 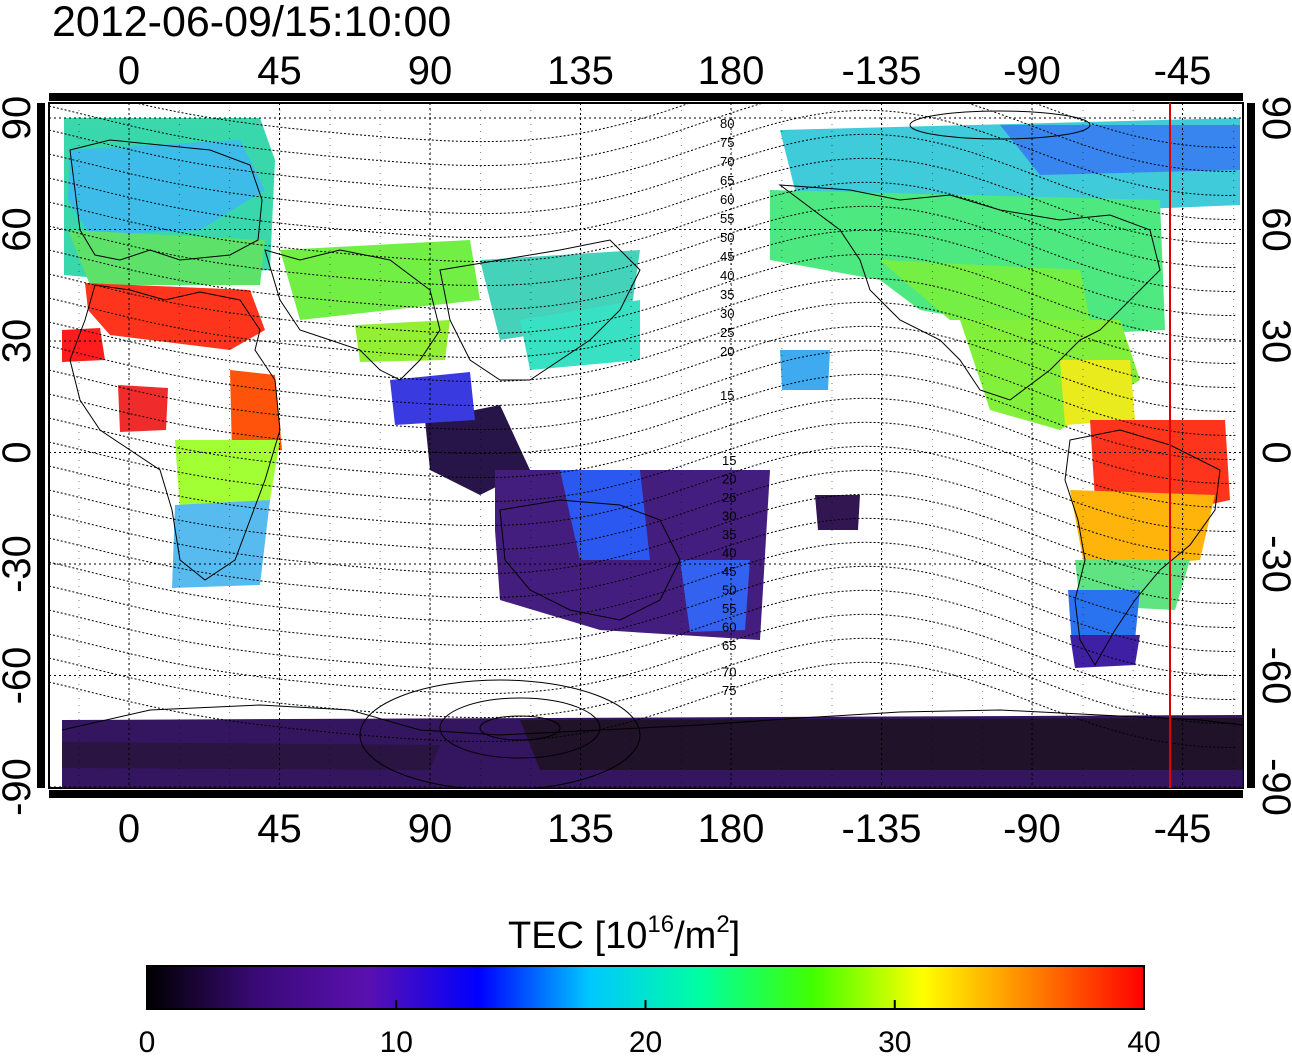 I want to click on lat-tick-label-right: 0, so click(x=1273, y=452).